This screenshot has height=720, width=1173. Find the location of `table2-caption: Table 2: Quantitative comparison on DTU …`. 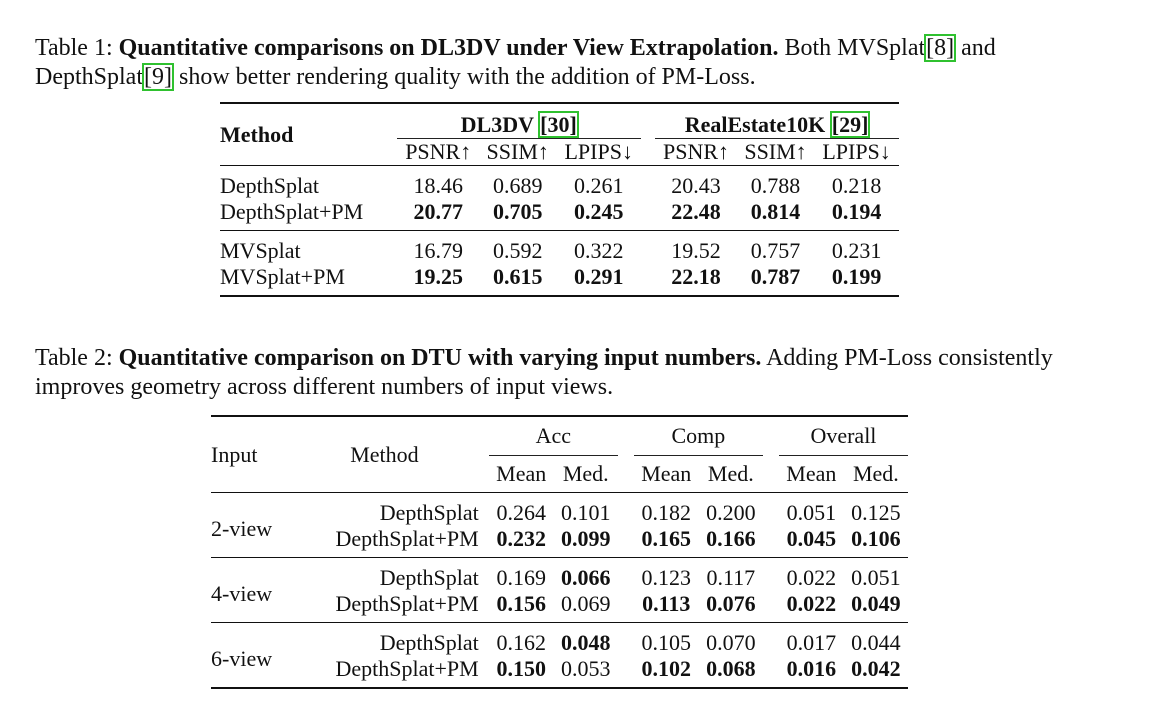

table2-caption: Table 2: Quantitative comparison on DTU … is located at coordinates (585, 373).